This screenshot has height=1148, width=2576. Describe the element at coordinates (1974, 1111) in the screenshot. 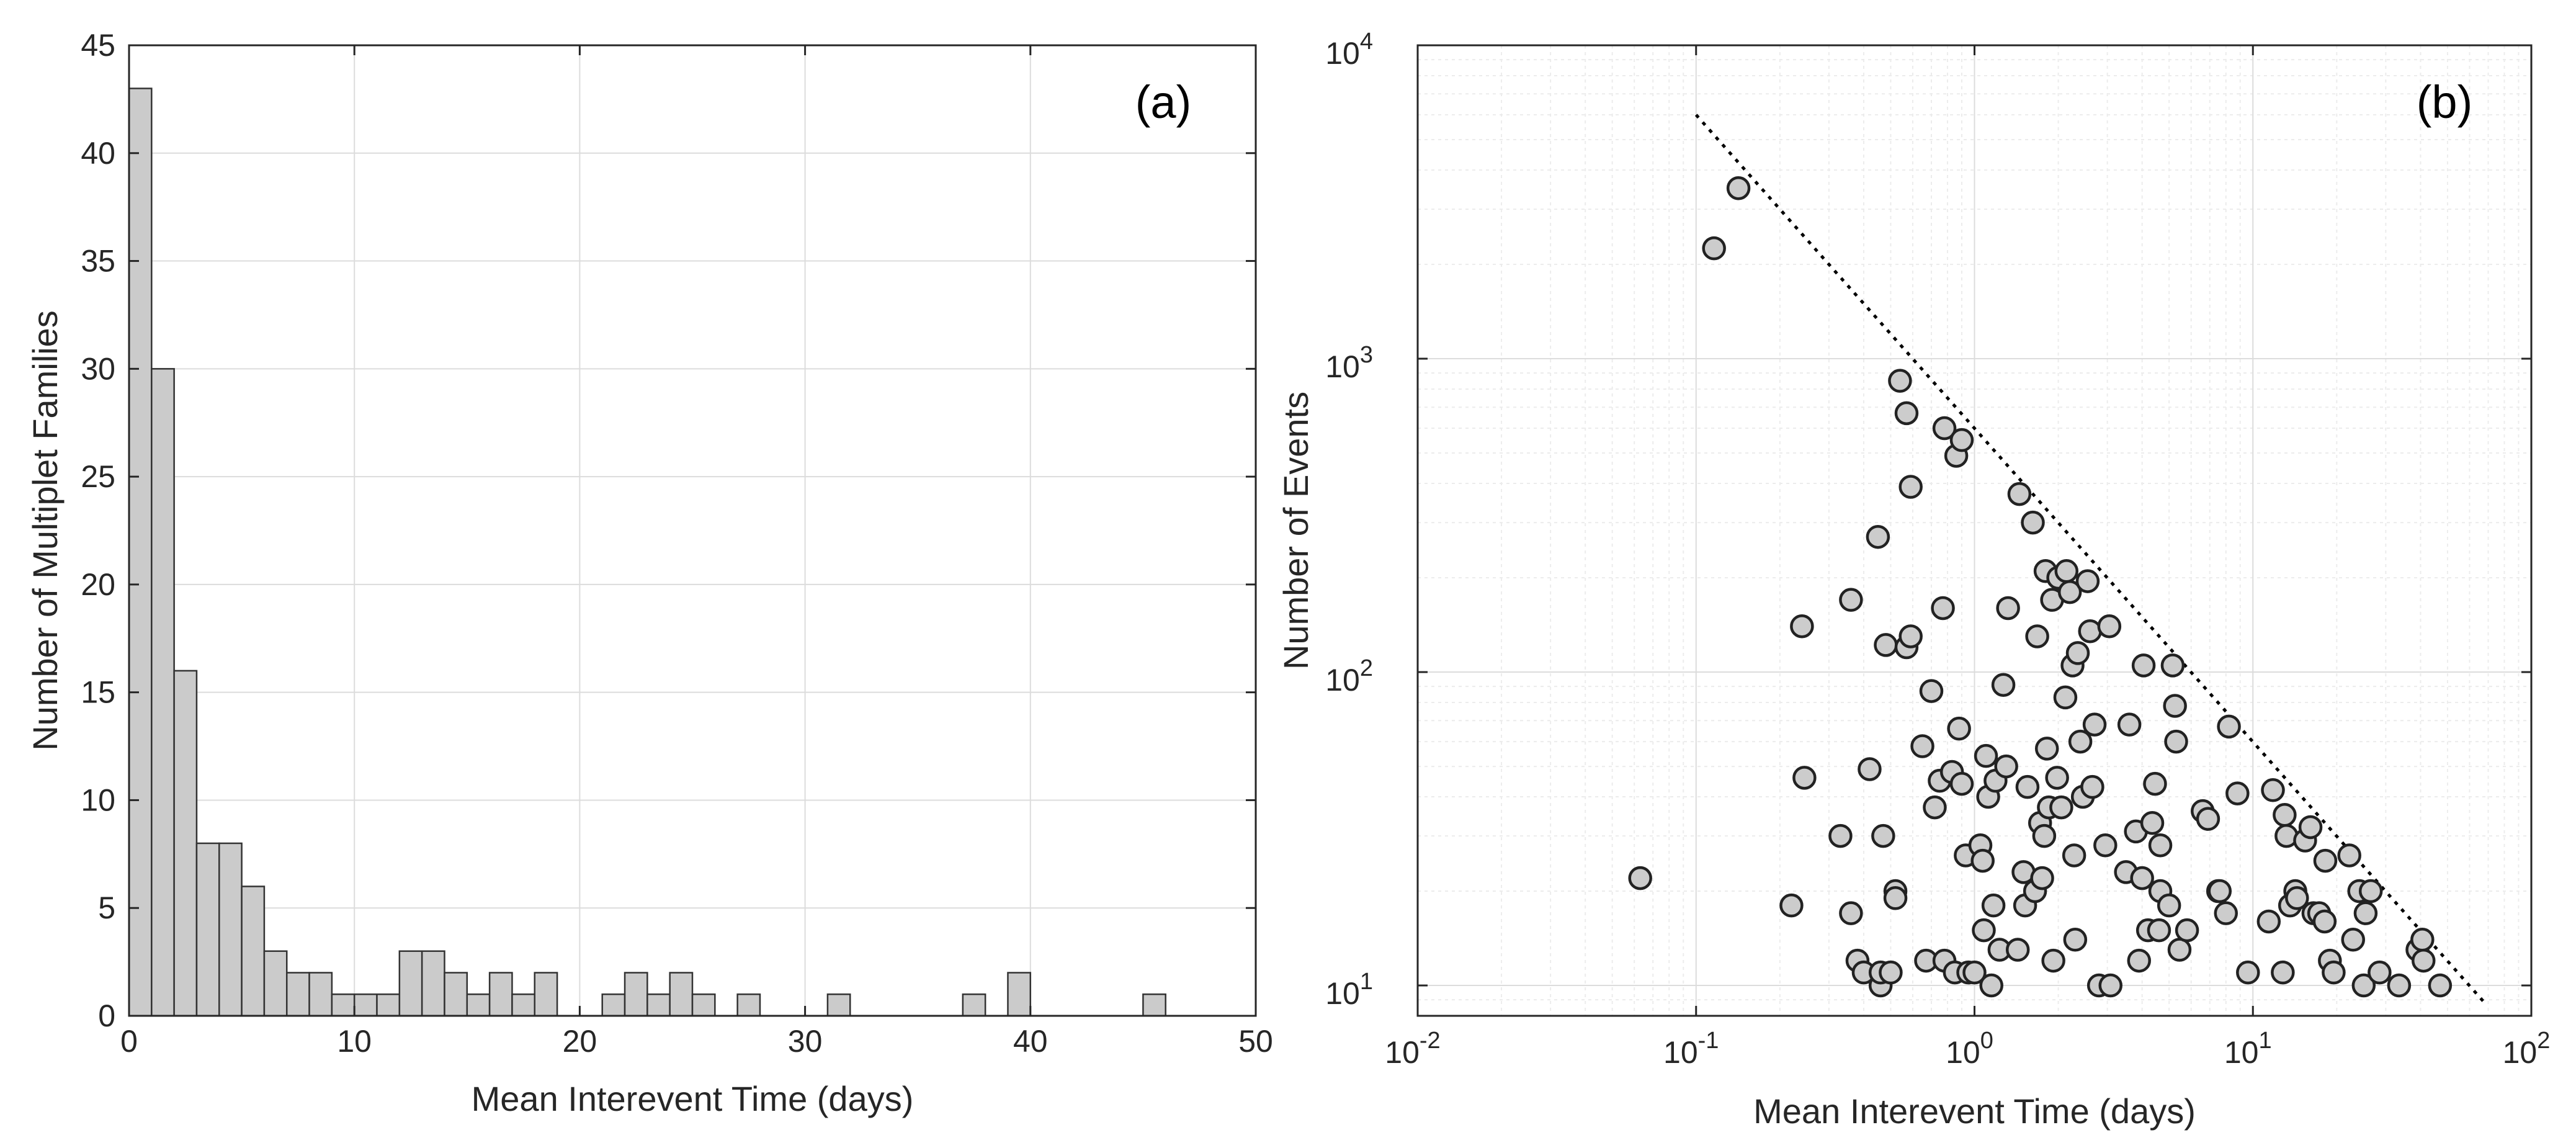

I see `scatter-x-axis-label: Mean Interevent Time (days)` at that location.